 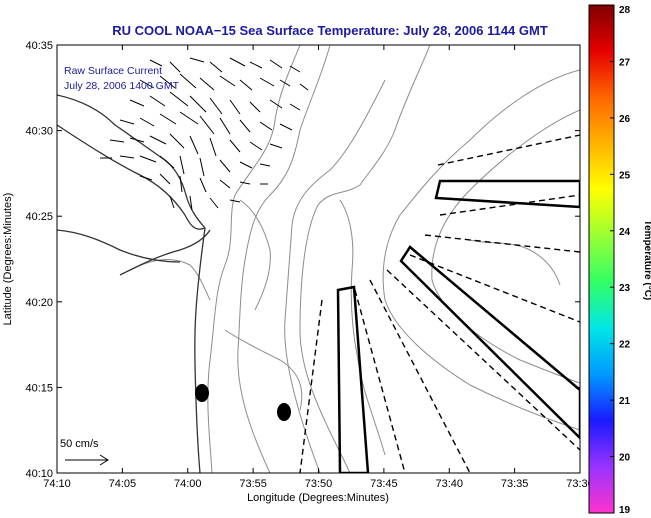 What do you see at coordinates (113, 71) in the screenshot?
I see `current-label-line1: Raw Surface Current` at bounding box center [113, 71].